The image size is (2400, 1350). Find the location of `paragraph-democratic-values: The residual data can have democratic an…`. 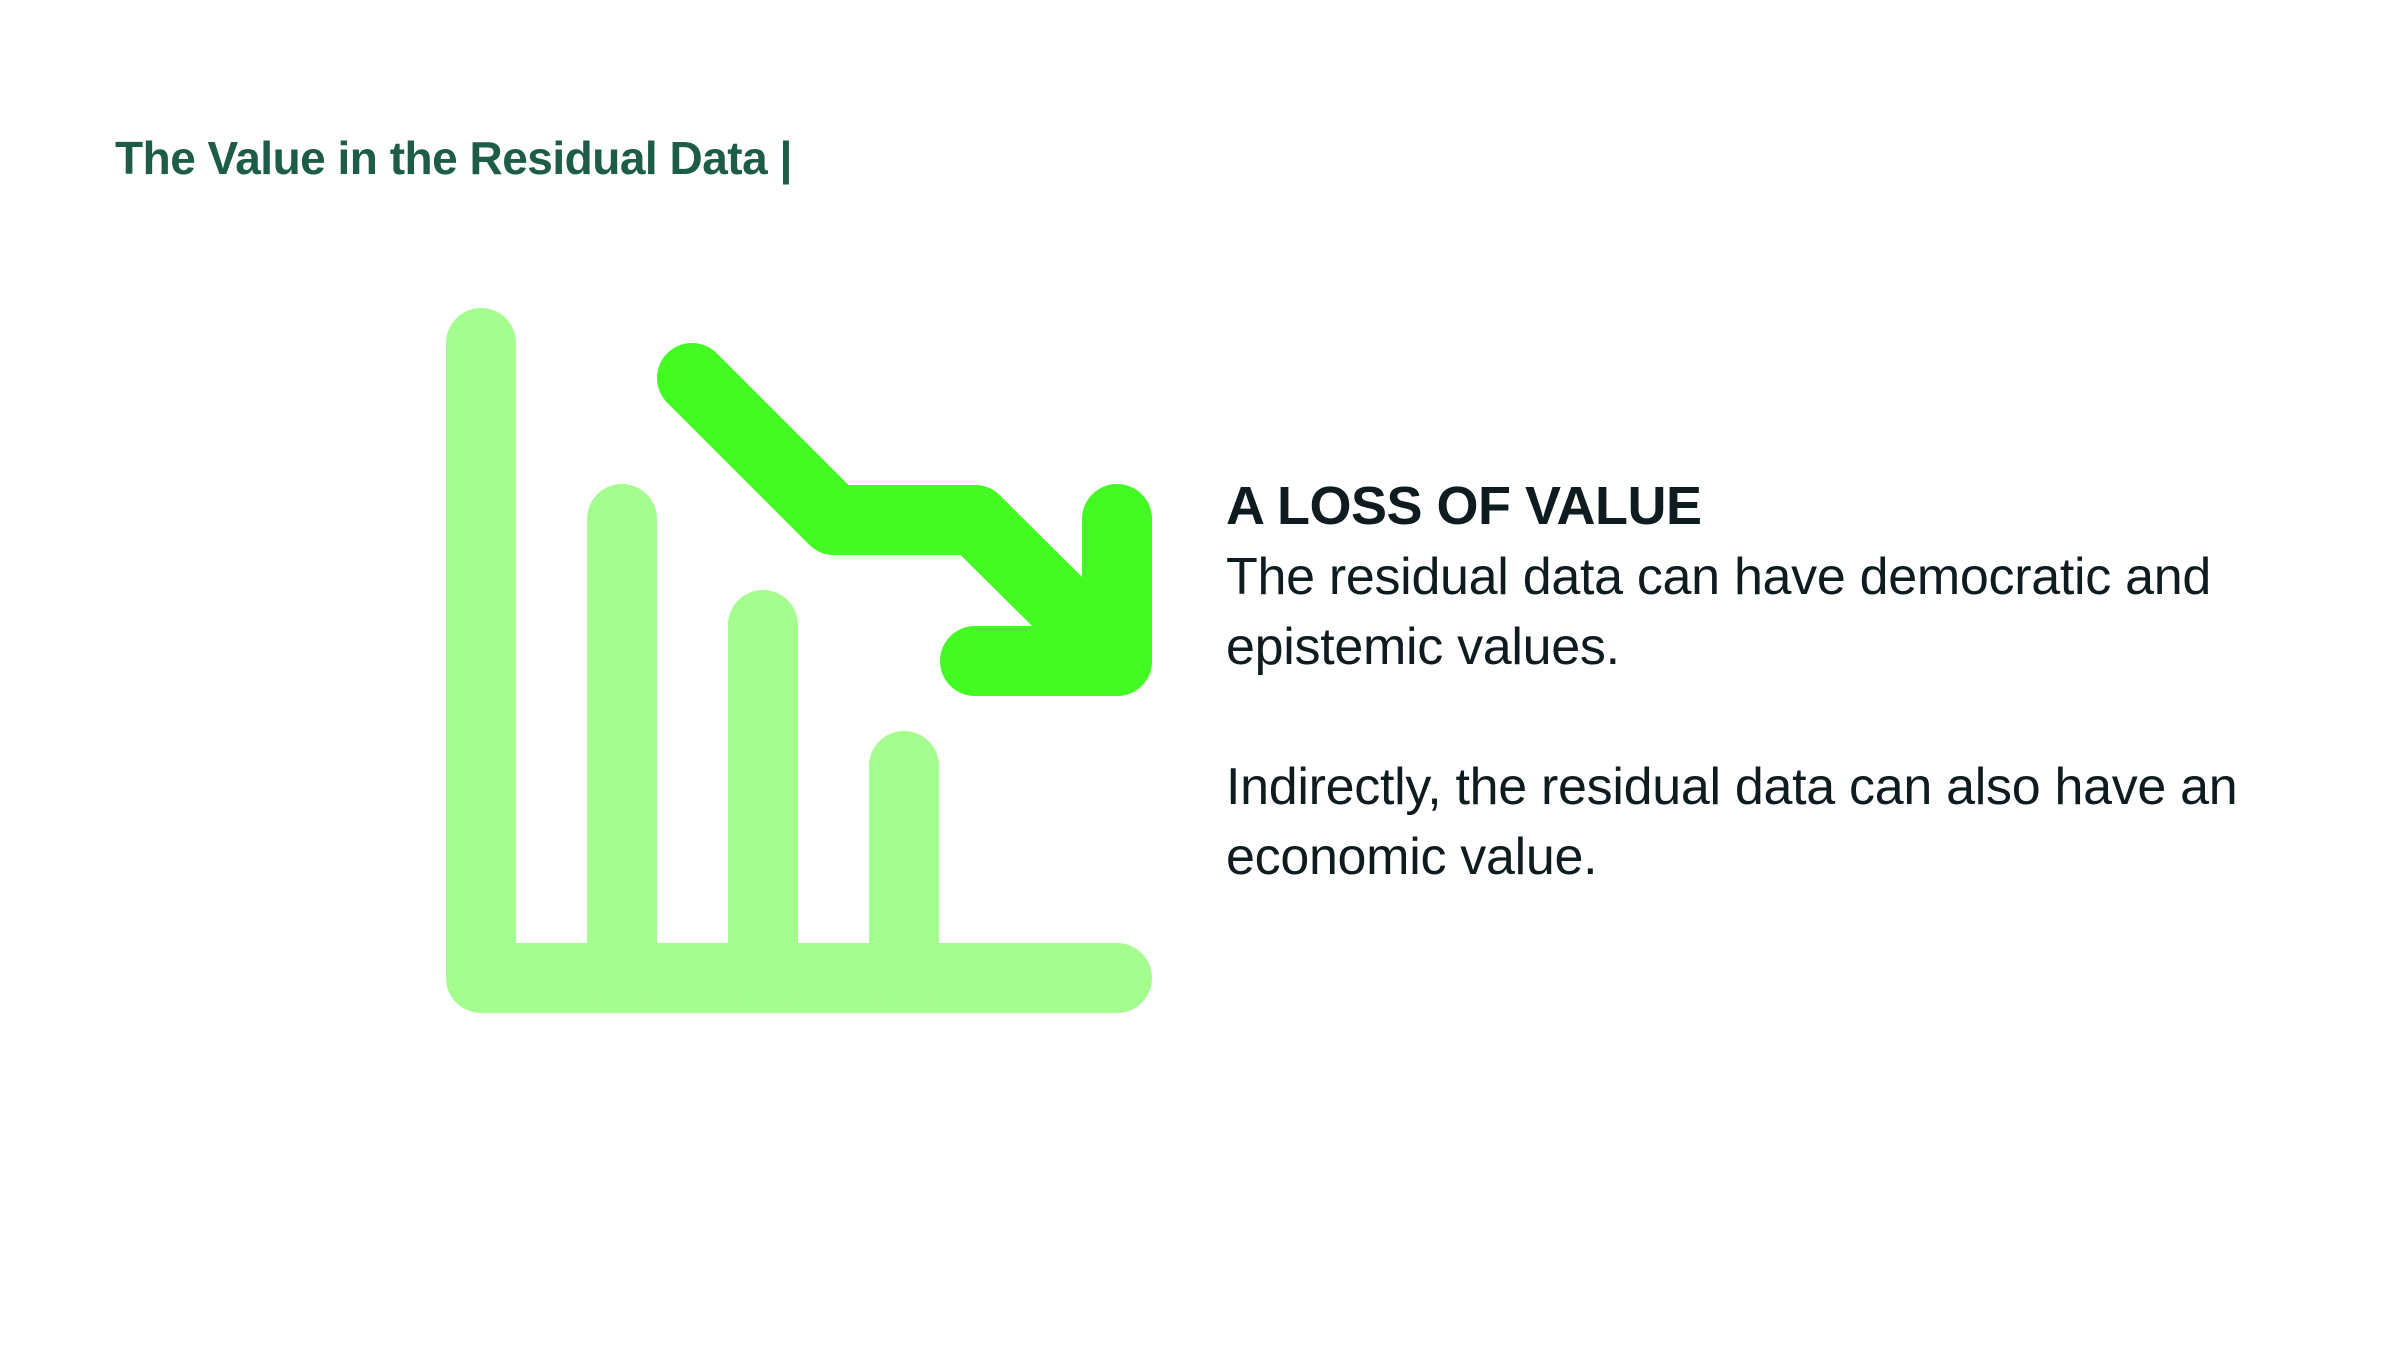

paragraph-democratic-values: The residual data can have democratic an… is located at coordinates (1718, 612).